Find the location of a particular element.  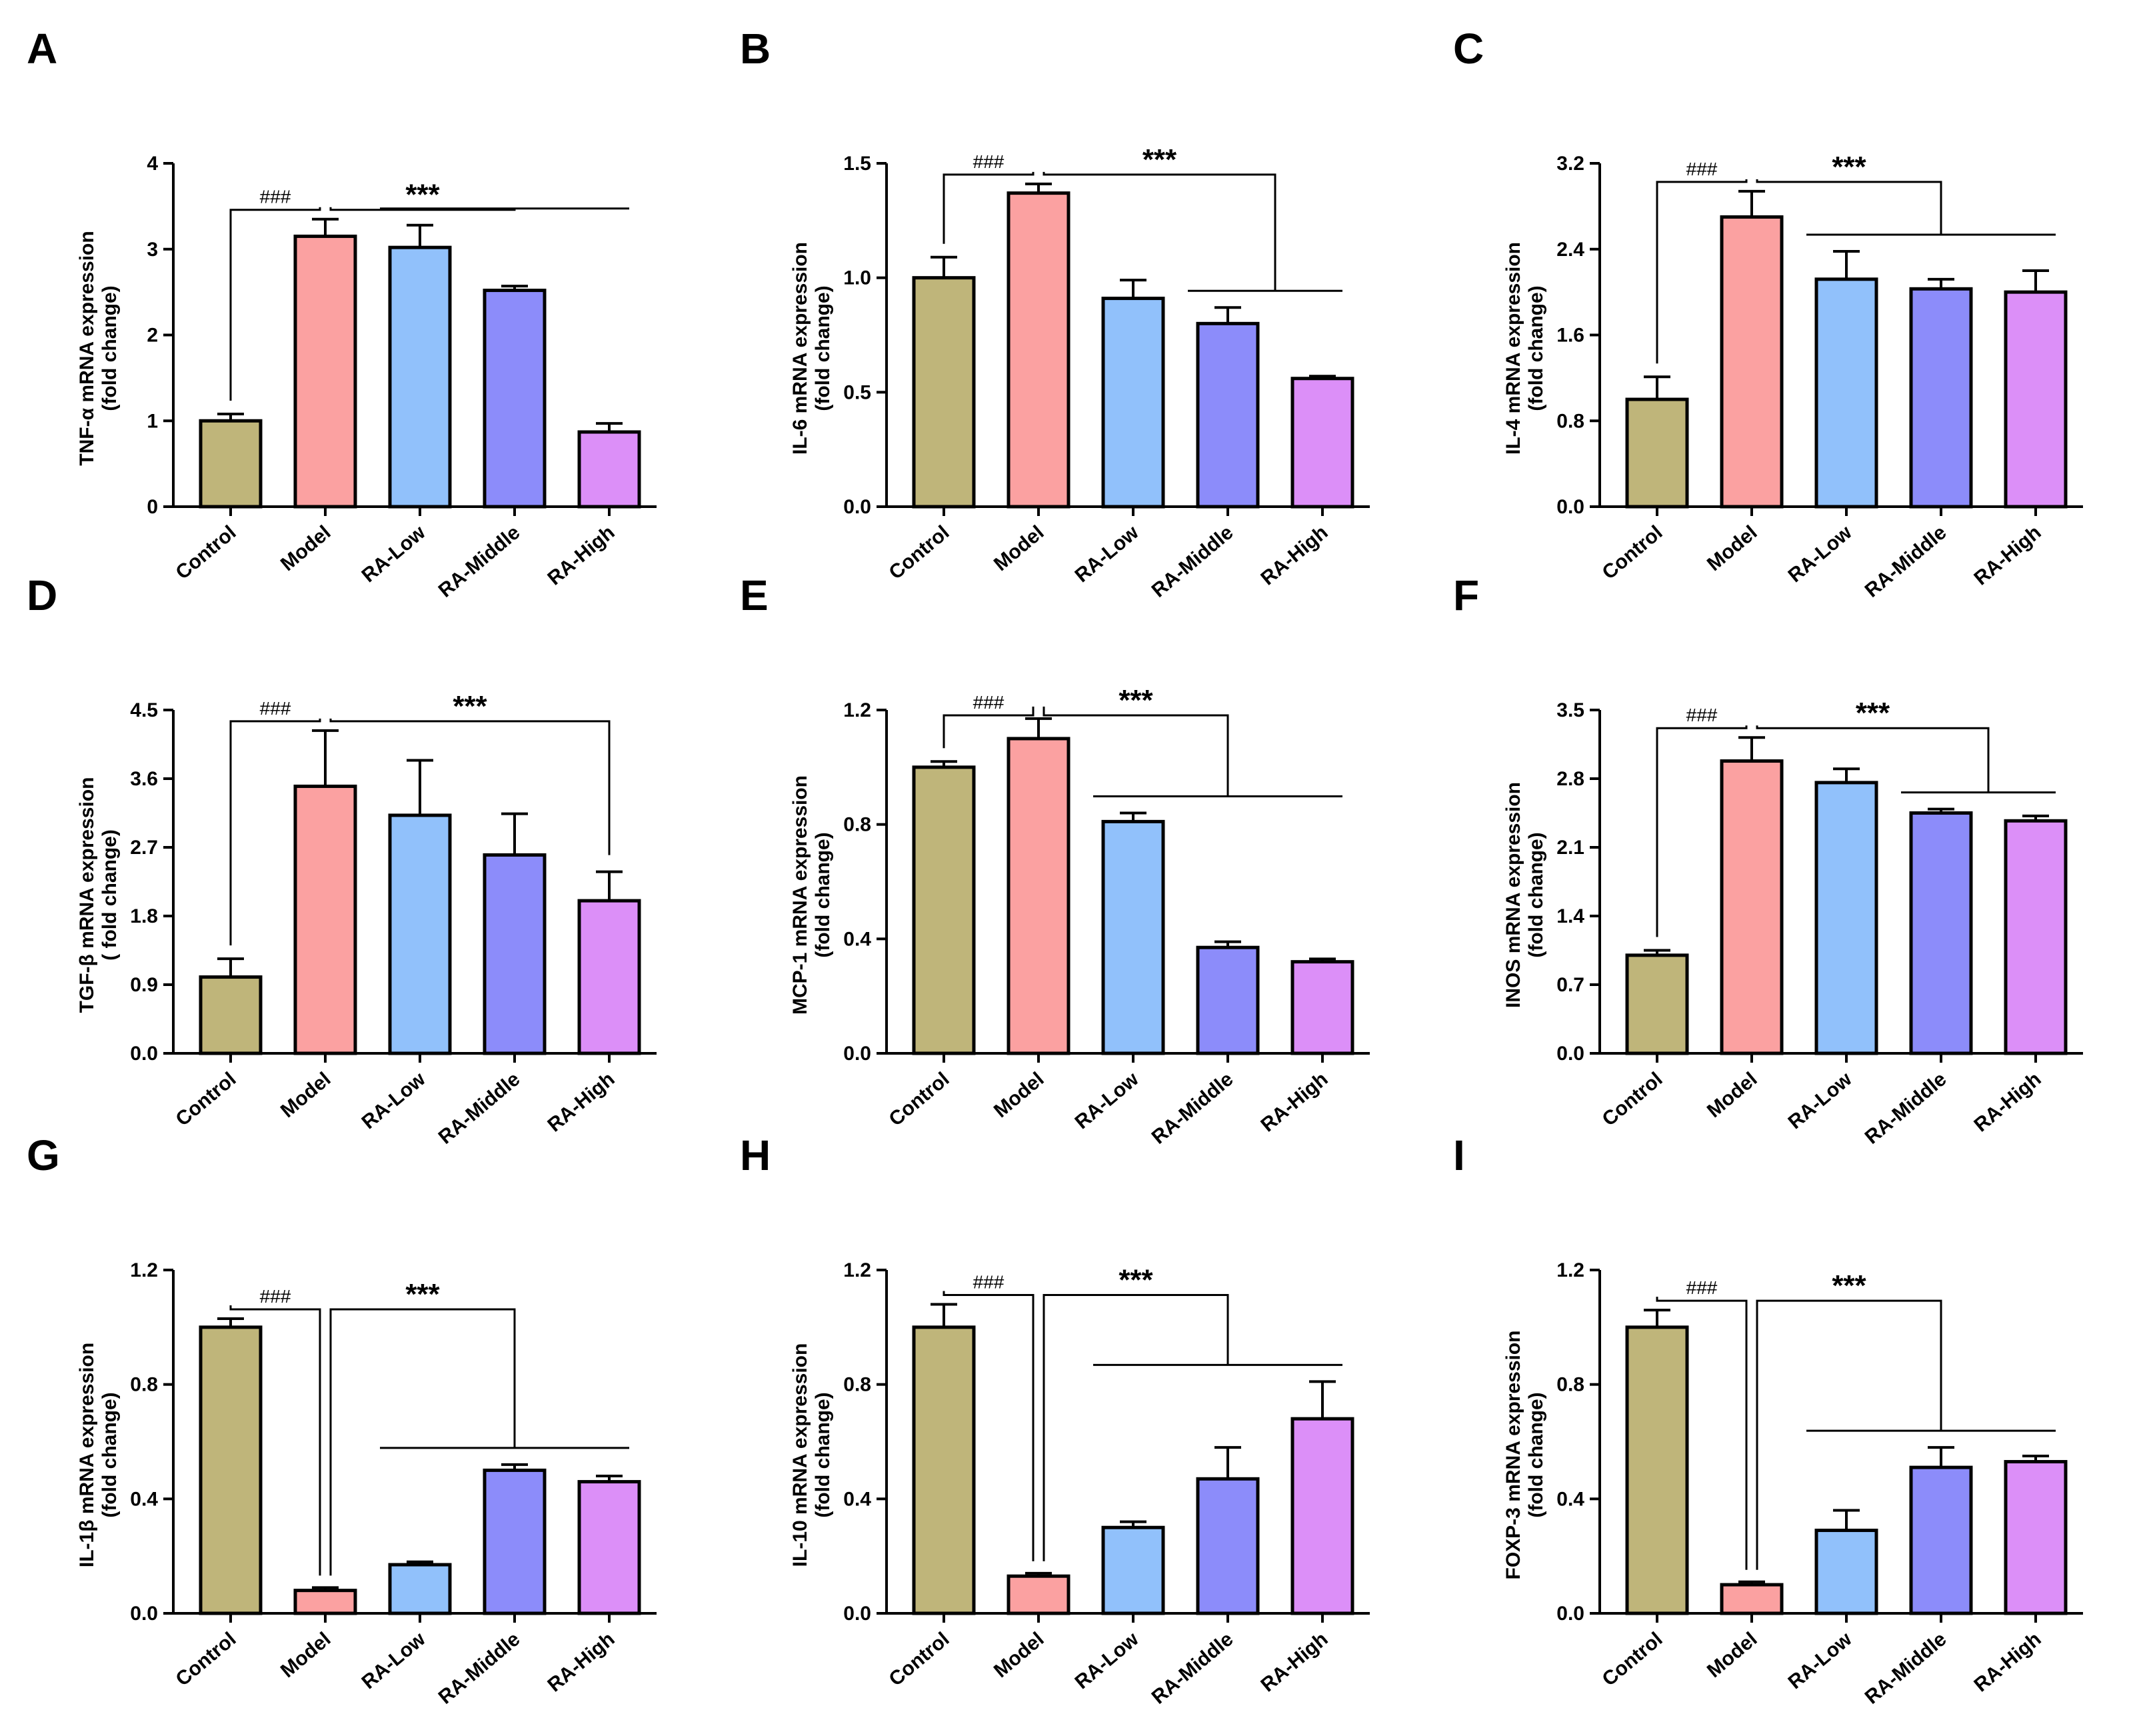

y-axis-label: IL-10 mRNA expression (fold change) is located at coordinates (811, 1455).